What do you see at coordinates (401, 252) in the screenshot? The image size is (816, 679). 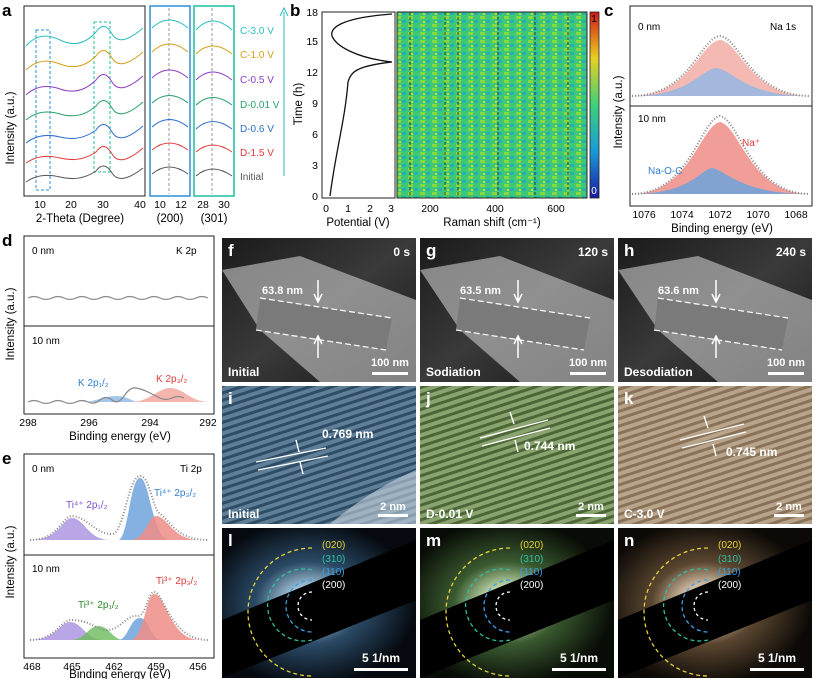 I see `panel-f-time: 0 s` at bounding box center [401, 252].